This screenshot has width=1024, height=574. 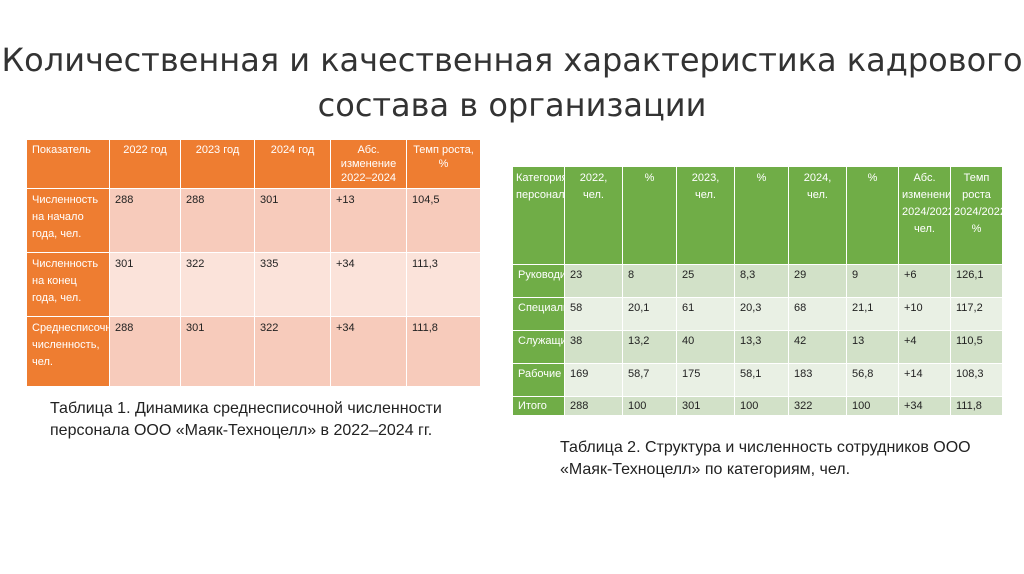 What do you see at coordinates (538, 314) in the screenshot?
I see `row-header: Специалисты` at bounding box center [538, 314].